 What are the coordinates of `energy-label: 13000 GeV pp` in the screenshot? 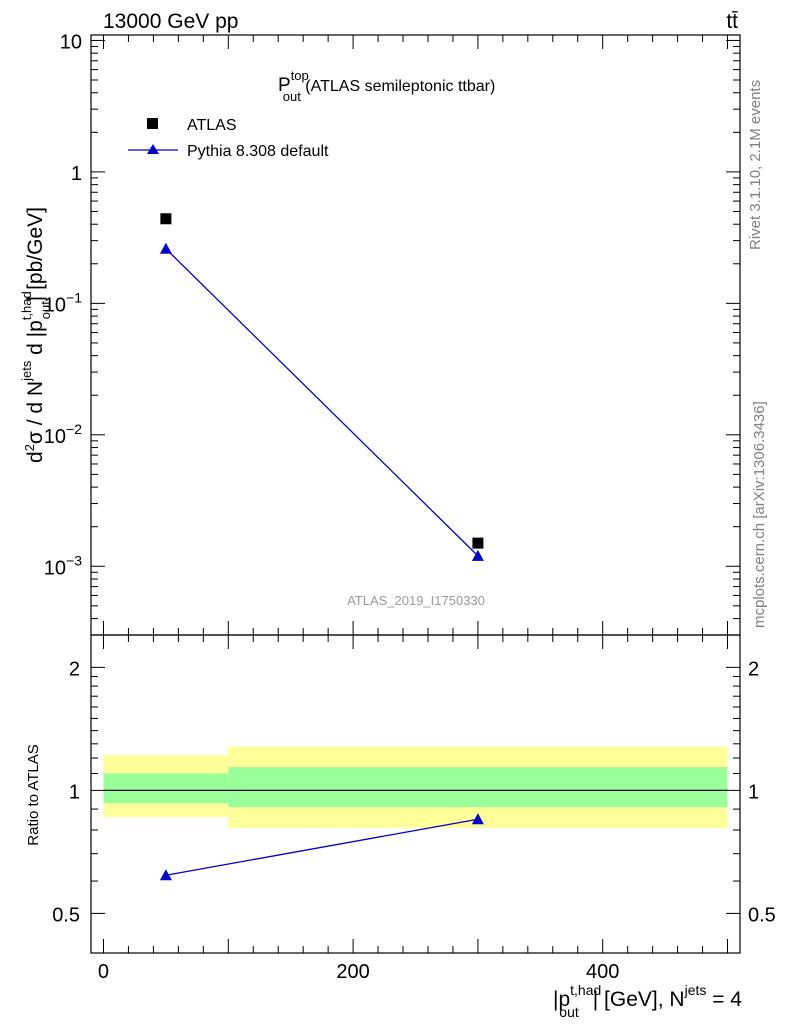 It's located at (170, 21).